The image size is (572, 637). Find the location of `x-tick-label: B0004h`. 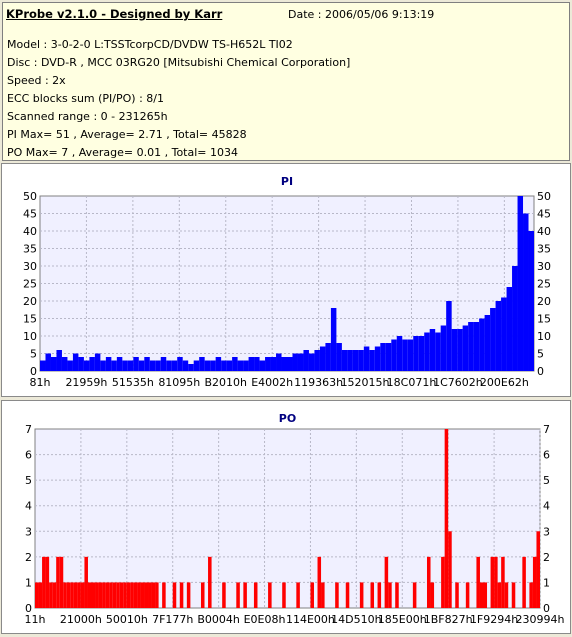

x-tick-label: B0004h is located at coordinates (218, 619).